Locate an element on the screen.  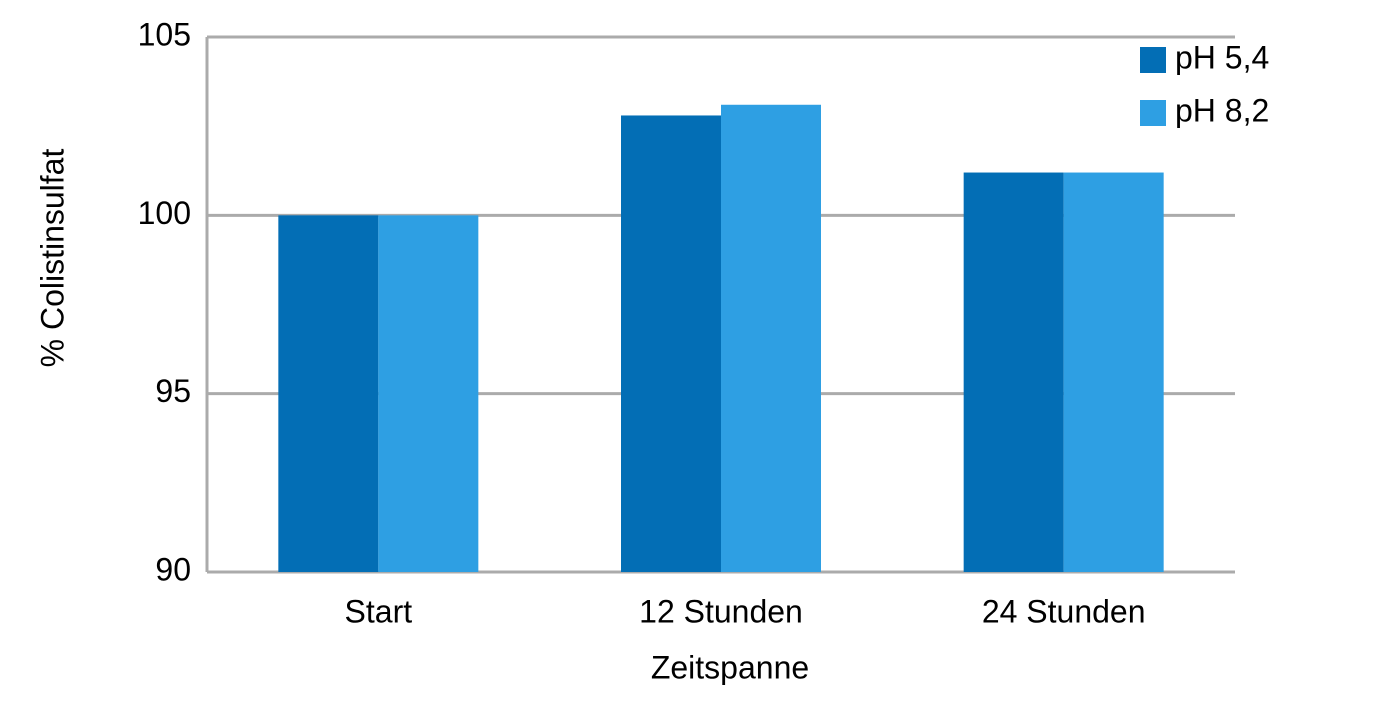
x-axis-title: Zeitspanne is located at coordinates (730, 667).